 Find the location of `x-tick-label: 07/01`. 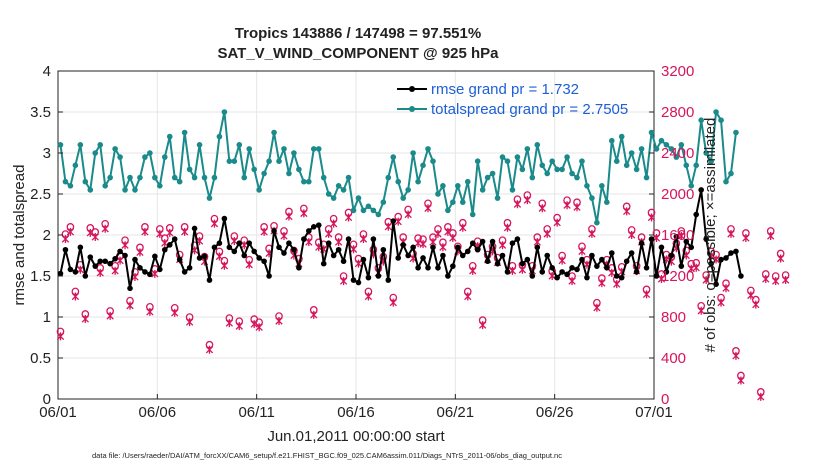

x-tick-label: 07/01 is located at coordinates (654, 412).